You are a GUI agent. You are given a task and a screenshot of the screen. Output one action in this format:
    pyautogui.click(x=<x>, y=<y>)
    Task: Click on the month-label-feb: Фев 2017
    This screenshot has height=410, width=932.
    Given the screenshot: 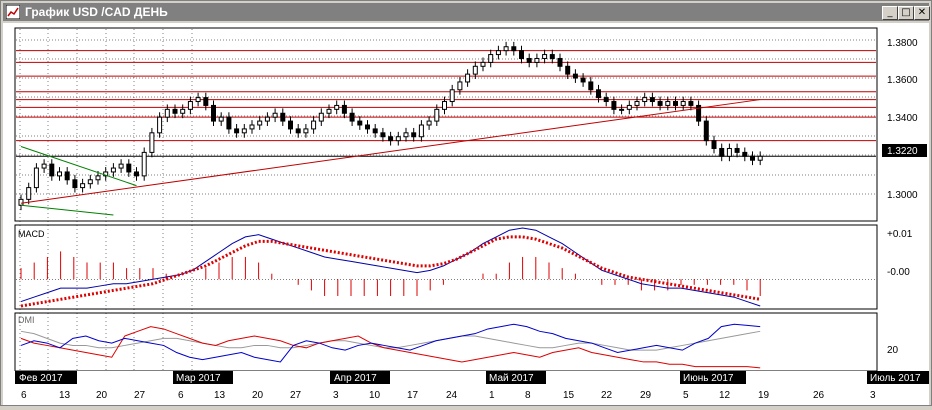 What is the action you would take?
    pyautogui.click(x=41, y=378)
    